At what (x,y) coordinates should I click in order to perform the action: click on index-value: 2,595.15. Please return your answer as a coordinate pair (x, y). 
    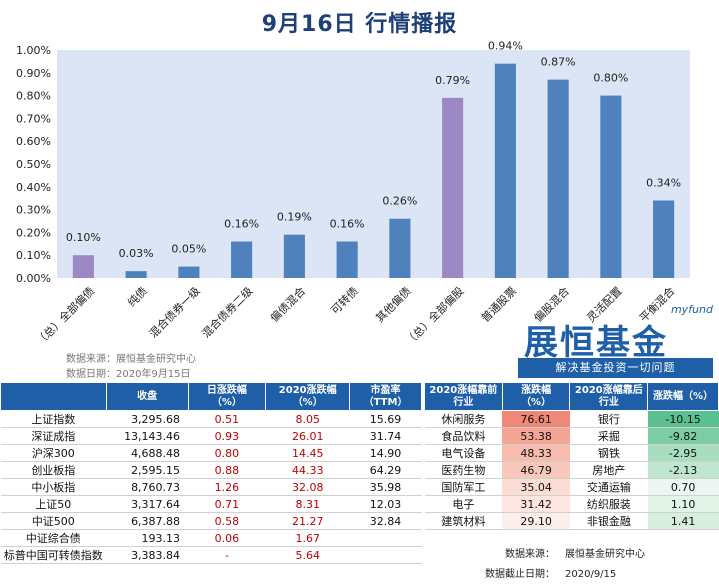
    Looking at the image, I should click on (147, 470).